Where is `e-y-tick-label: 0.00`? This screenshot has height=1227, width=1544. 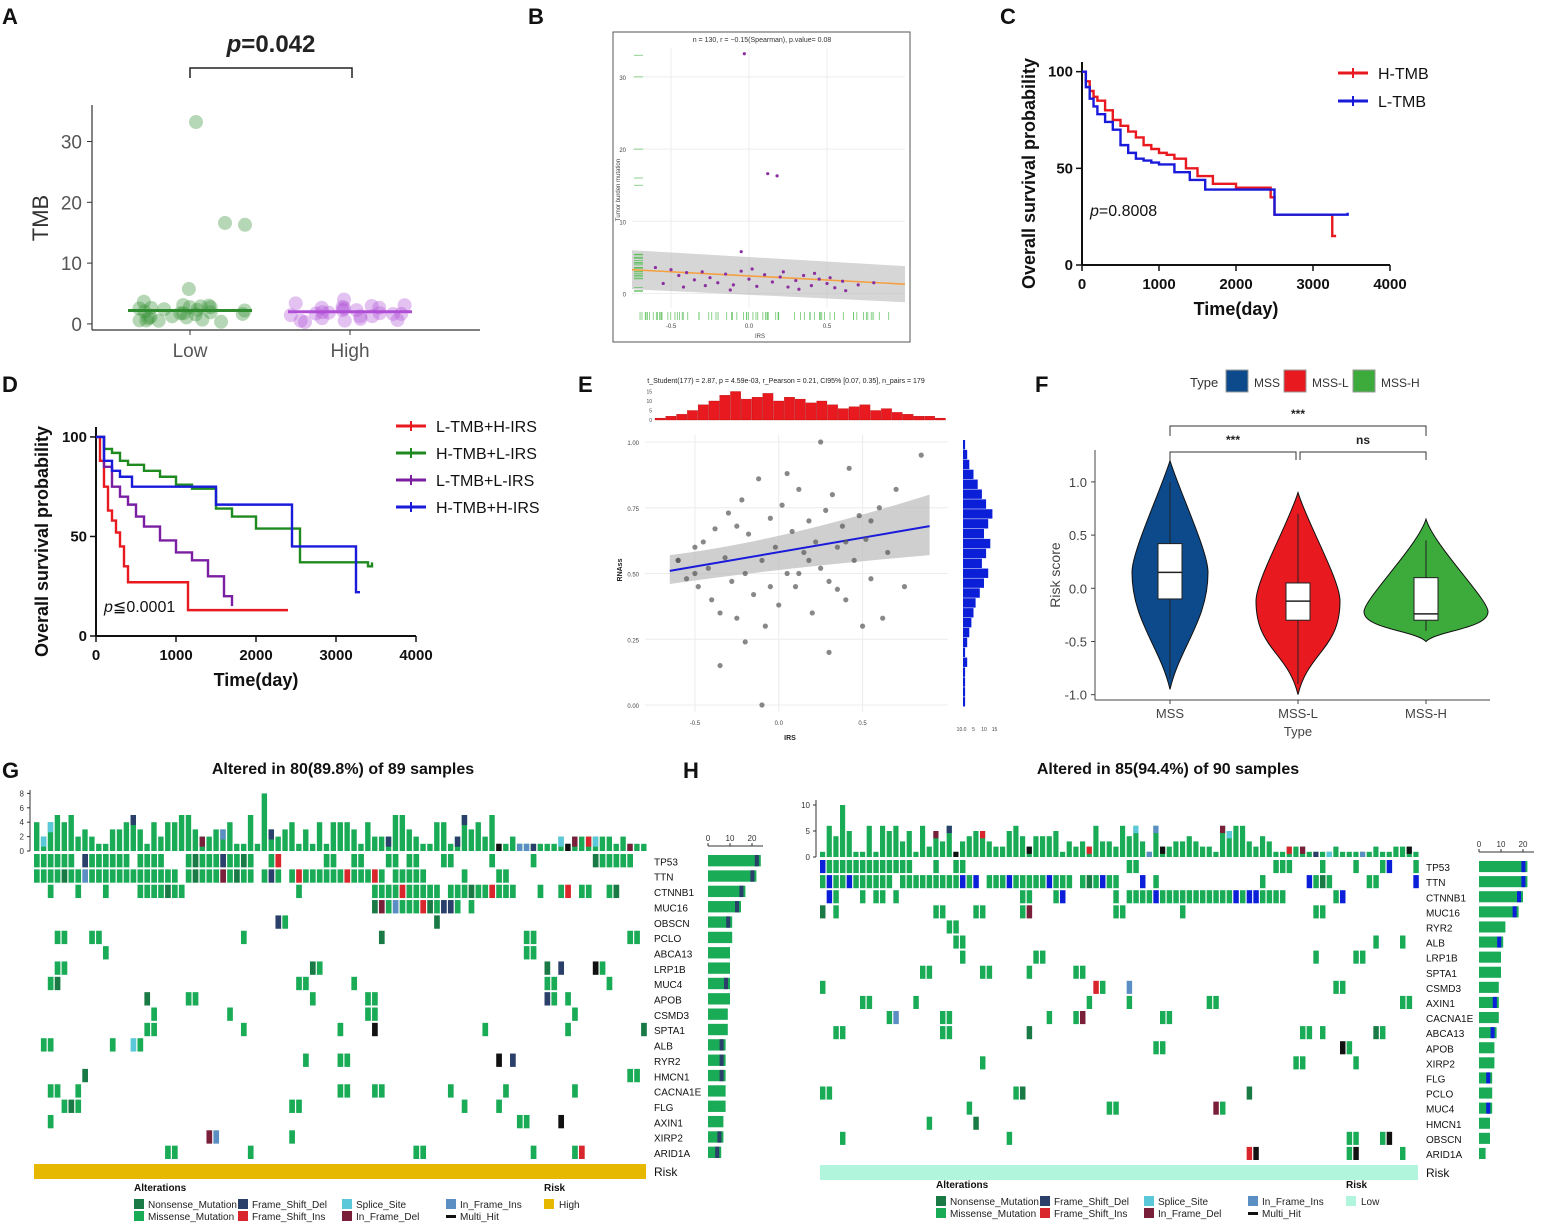
e-y-tick-label: 0.00 is located at coordinates (633, 707).